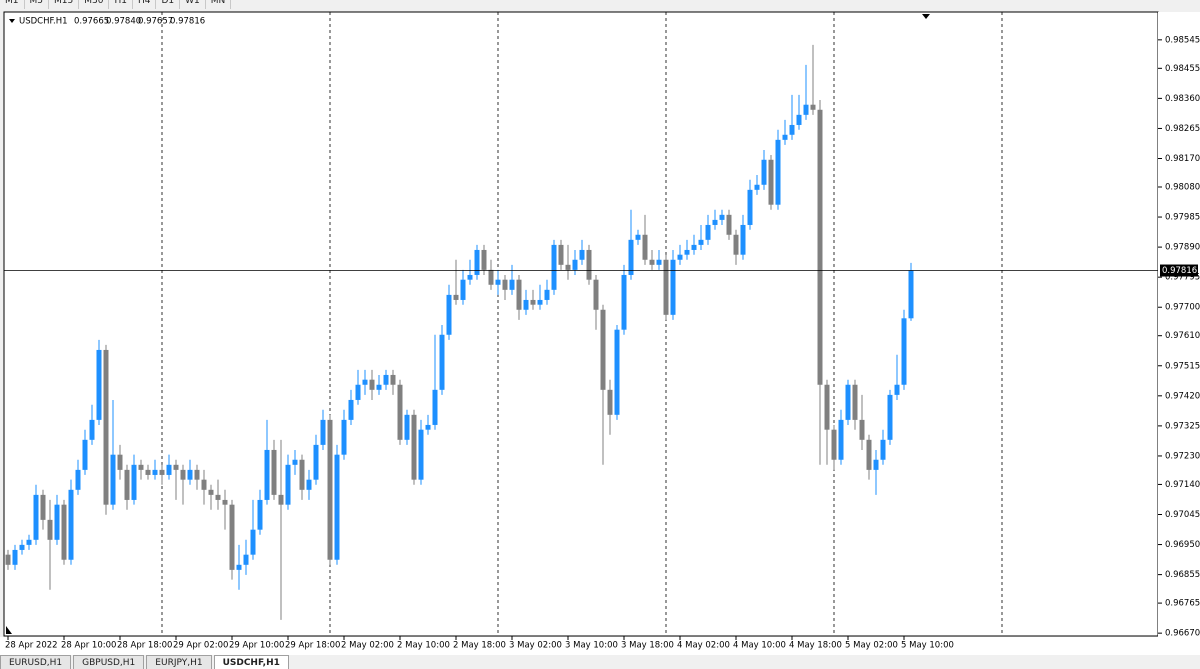 This screenshot has height=669, width=1200. I want to click on bid-label-bg, so click(1179, 270).